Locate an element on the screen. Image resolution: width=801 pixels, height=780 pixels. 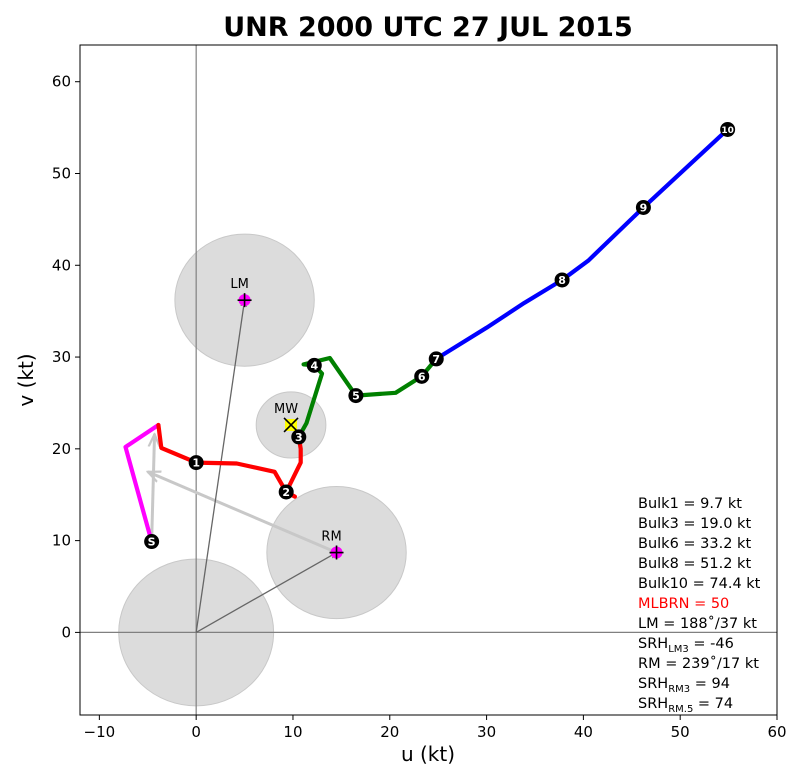
y-tick-label: 20 is located at coordinates (61, 449).